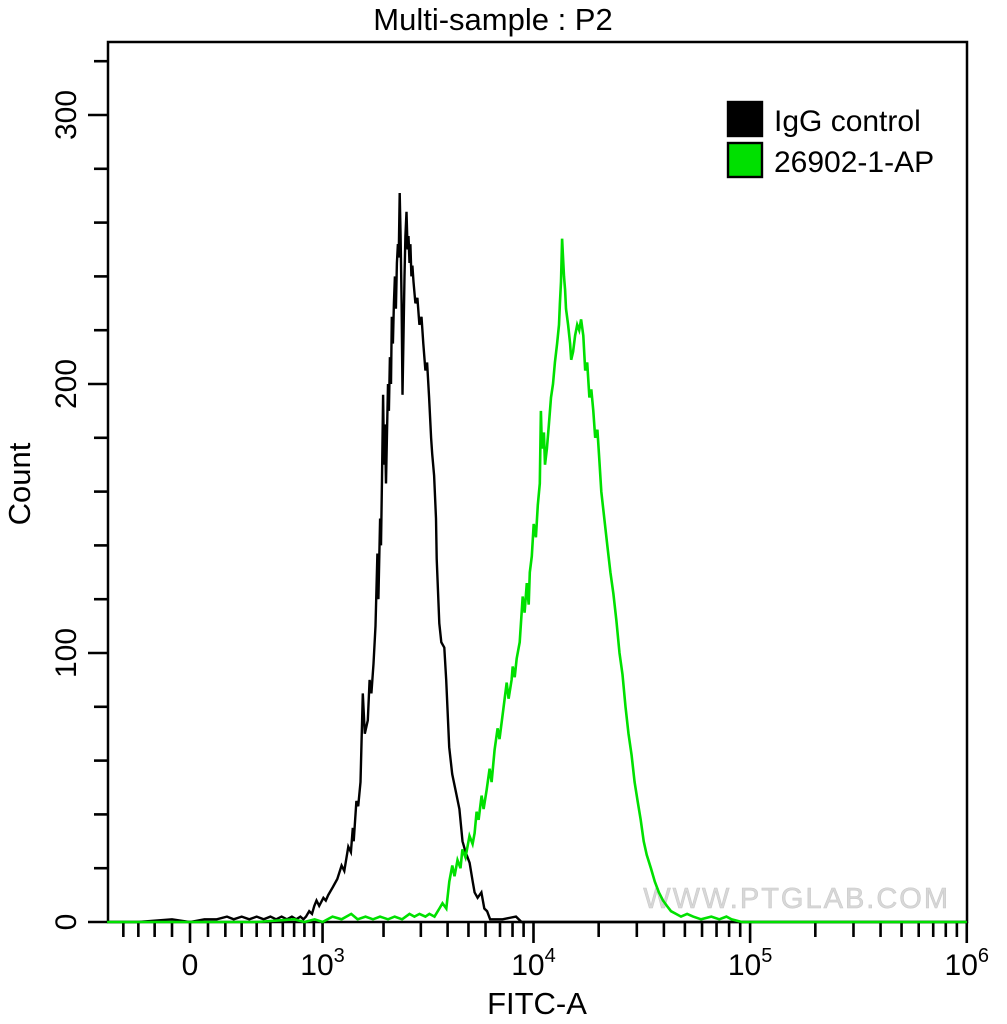 Image resolution: width=1007 pixels, height=1024 pixels. Describe the element at coordinates (190, 965) in the screenshot. I see `x-tick-label: 0` at that location.